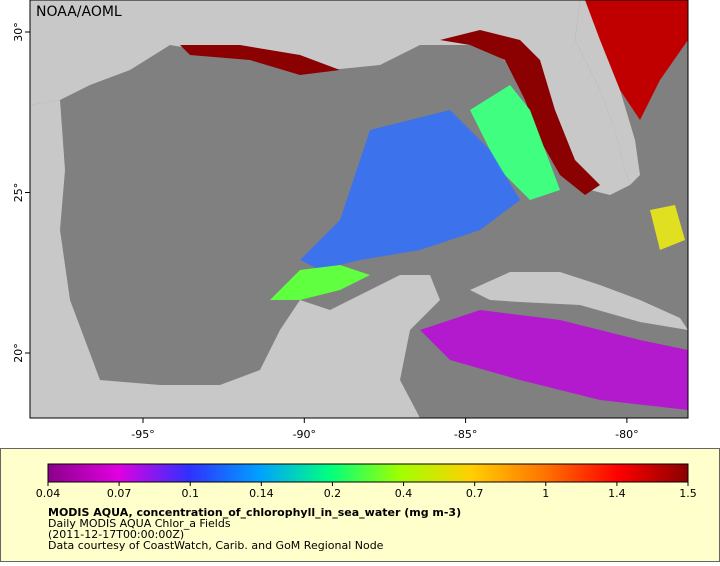  What do you see at coordinates (515, 142) in the screenshot?
I see `chl-shelf-green` at bounding box center [515, 142].